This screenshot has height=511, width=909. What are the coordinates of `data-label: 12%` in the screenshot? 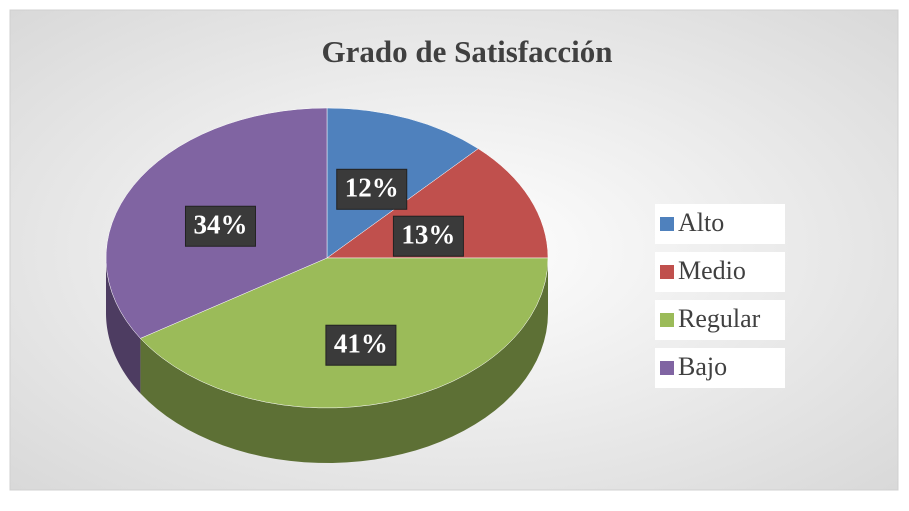 It's located at (372, 187).